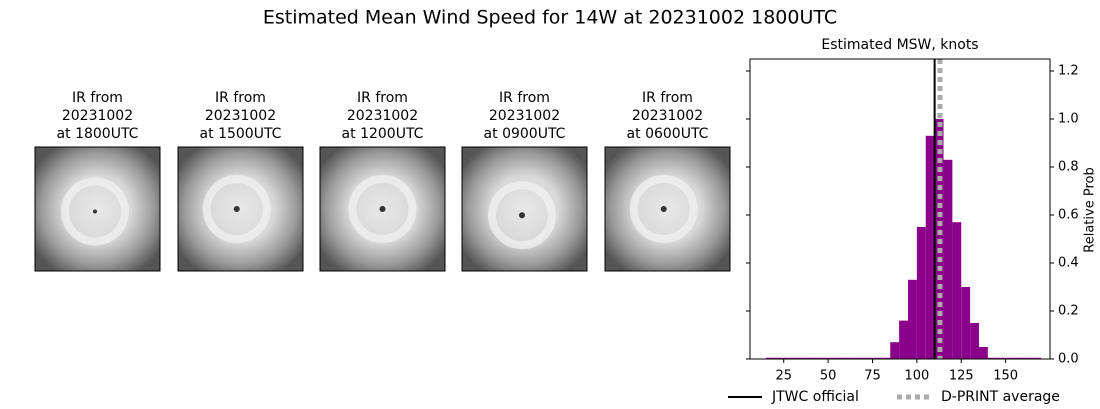 The width and height of the screenshot is (1100, 409). What do you see at coordinates (1068, 119) in the screenshot?
I see `y2-tick-label: 1.0` at bounding box center [1068, 119].